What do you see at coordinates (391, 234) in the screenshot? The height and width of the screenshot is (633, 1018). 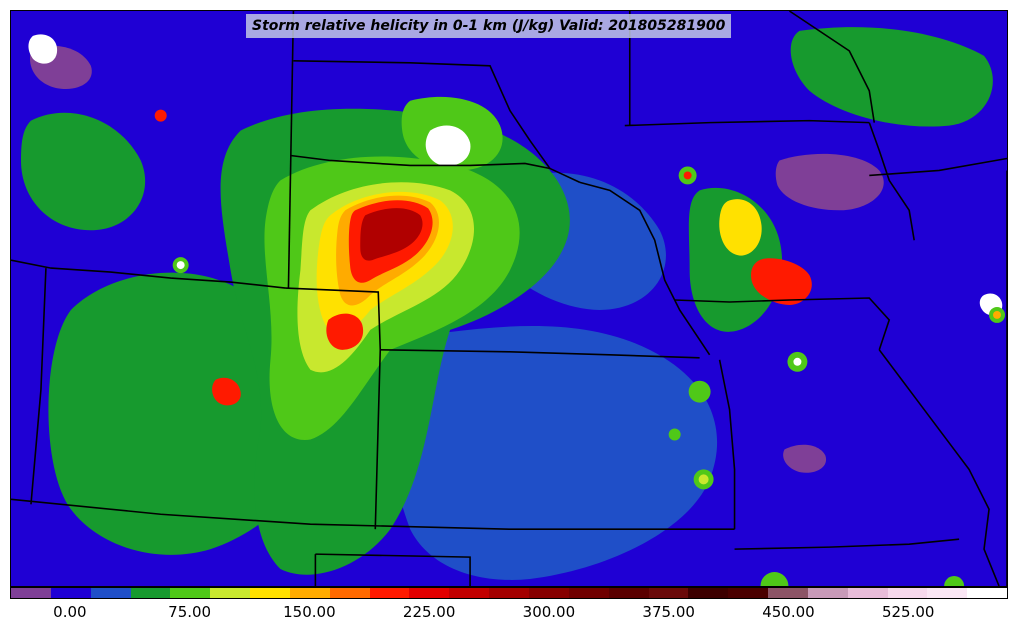 I see `field-darkred-core` at bounding box center [391, 234].